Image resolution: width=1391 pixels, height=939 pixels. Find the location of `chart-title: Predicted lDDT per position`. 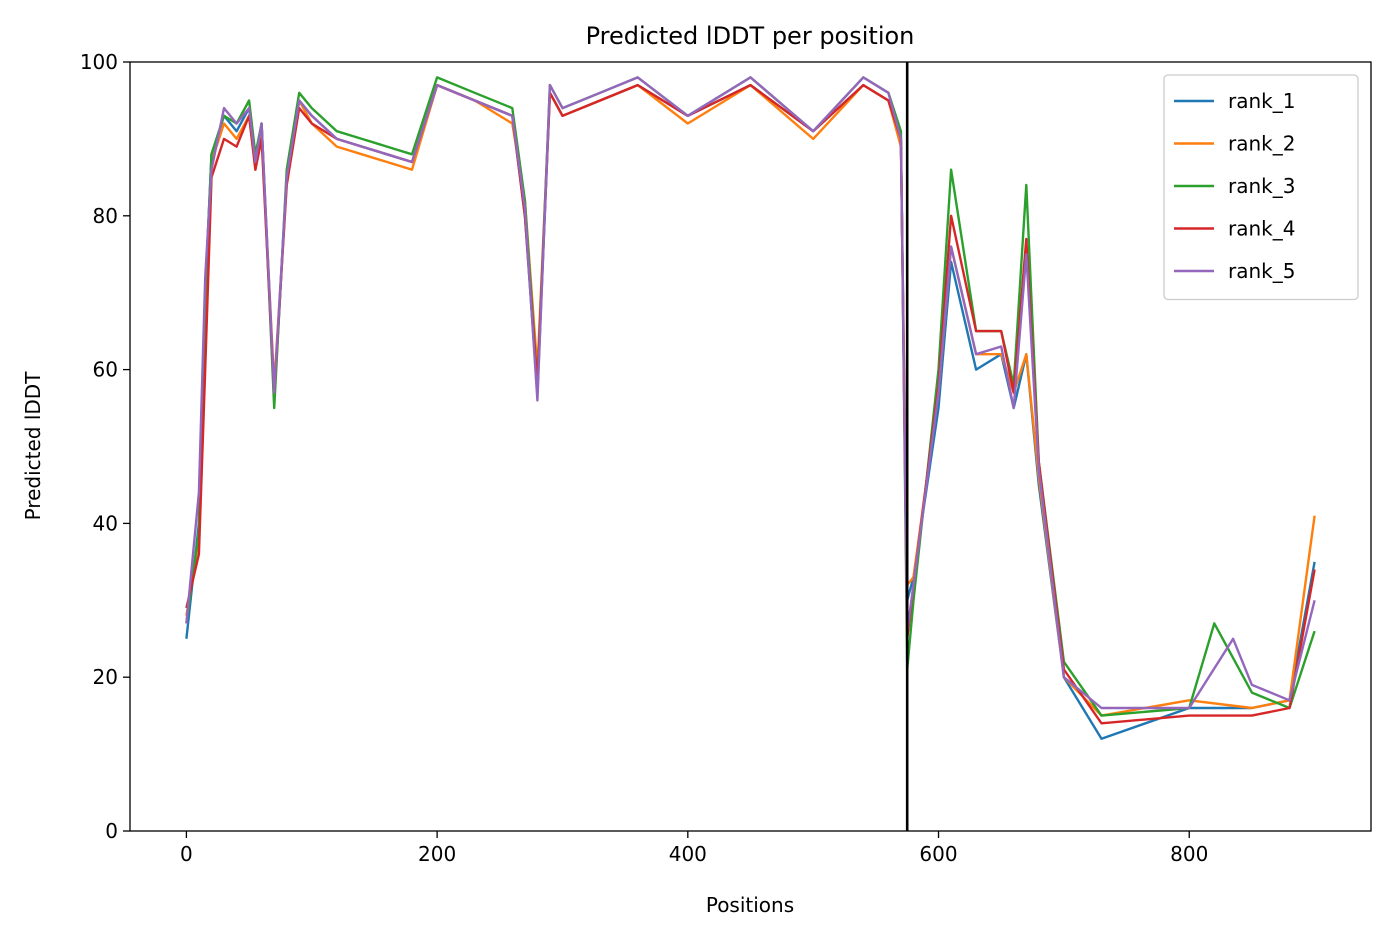

chart-title: Predicted lDDT per position is located at coordinates (750, 36).